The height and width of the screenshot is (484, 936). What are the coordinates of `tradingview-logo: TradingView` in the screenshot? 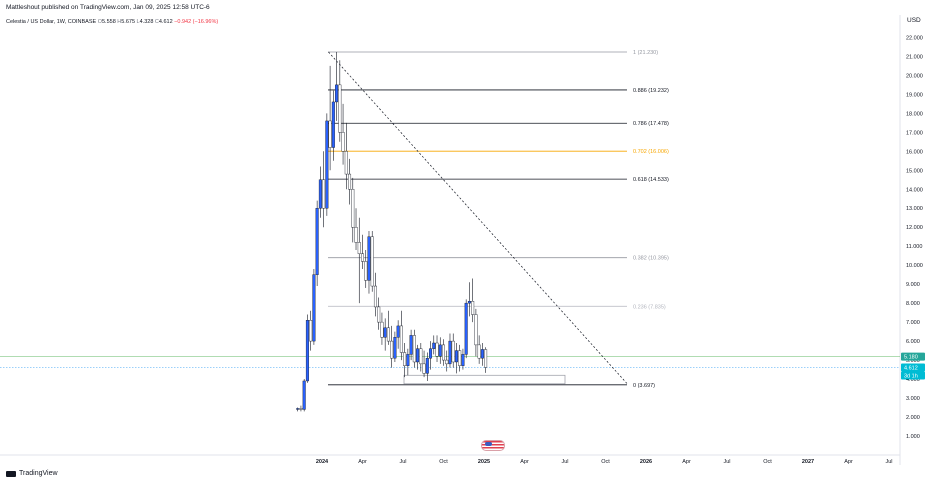 It's located at (32, 473).